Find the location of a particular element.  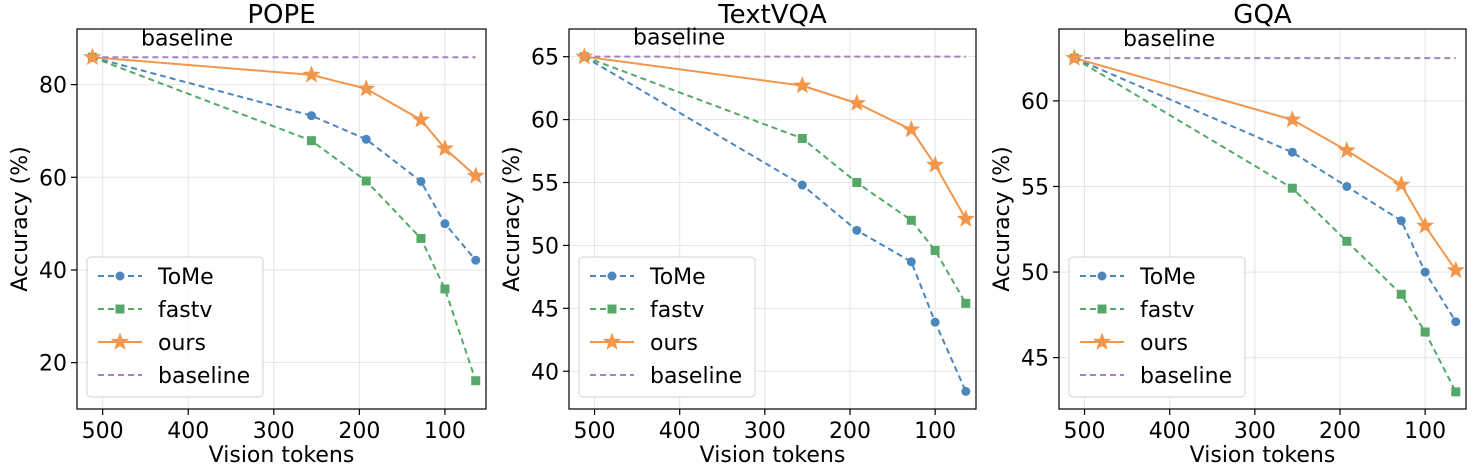

legend-label-ours: ours is located at coordinates (1164, 343).